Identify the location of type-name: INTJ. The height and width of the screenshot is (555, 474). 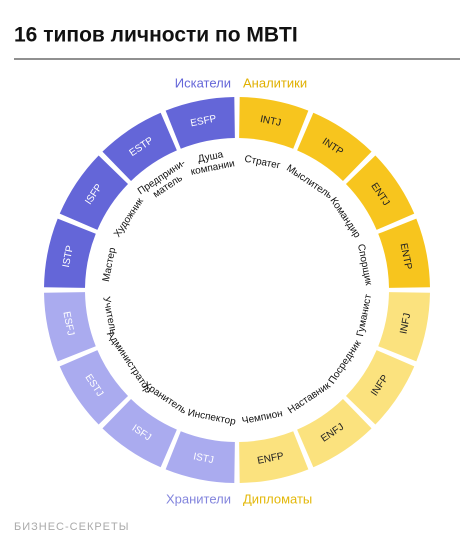
(270, 121).